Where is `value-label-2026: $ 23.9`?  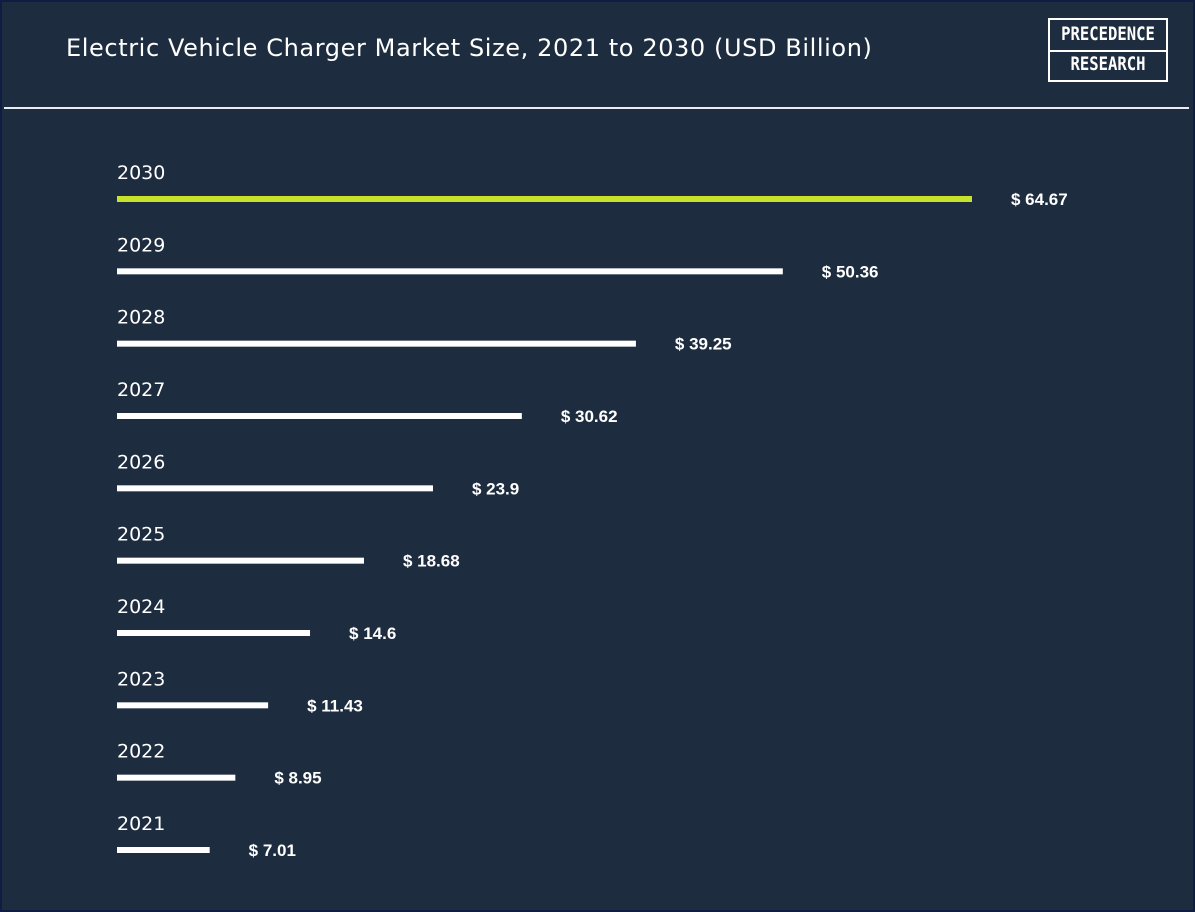 value-label-2026: $ 23.9 is located at coordinates (495, 488).